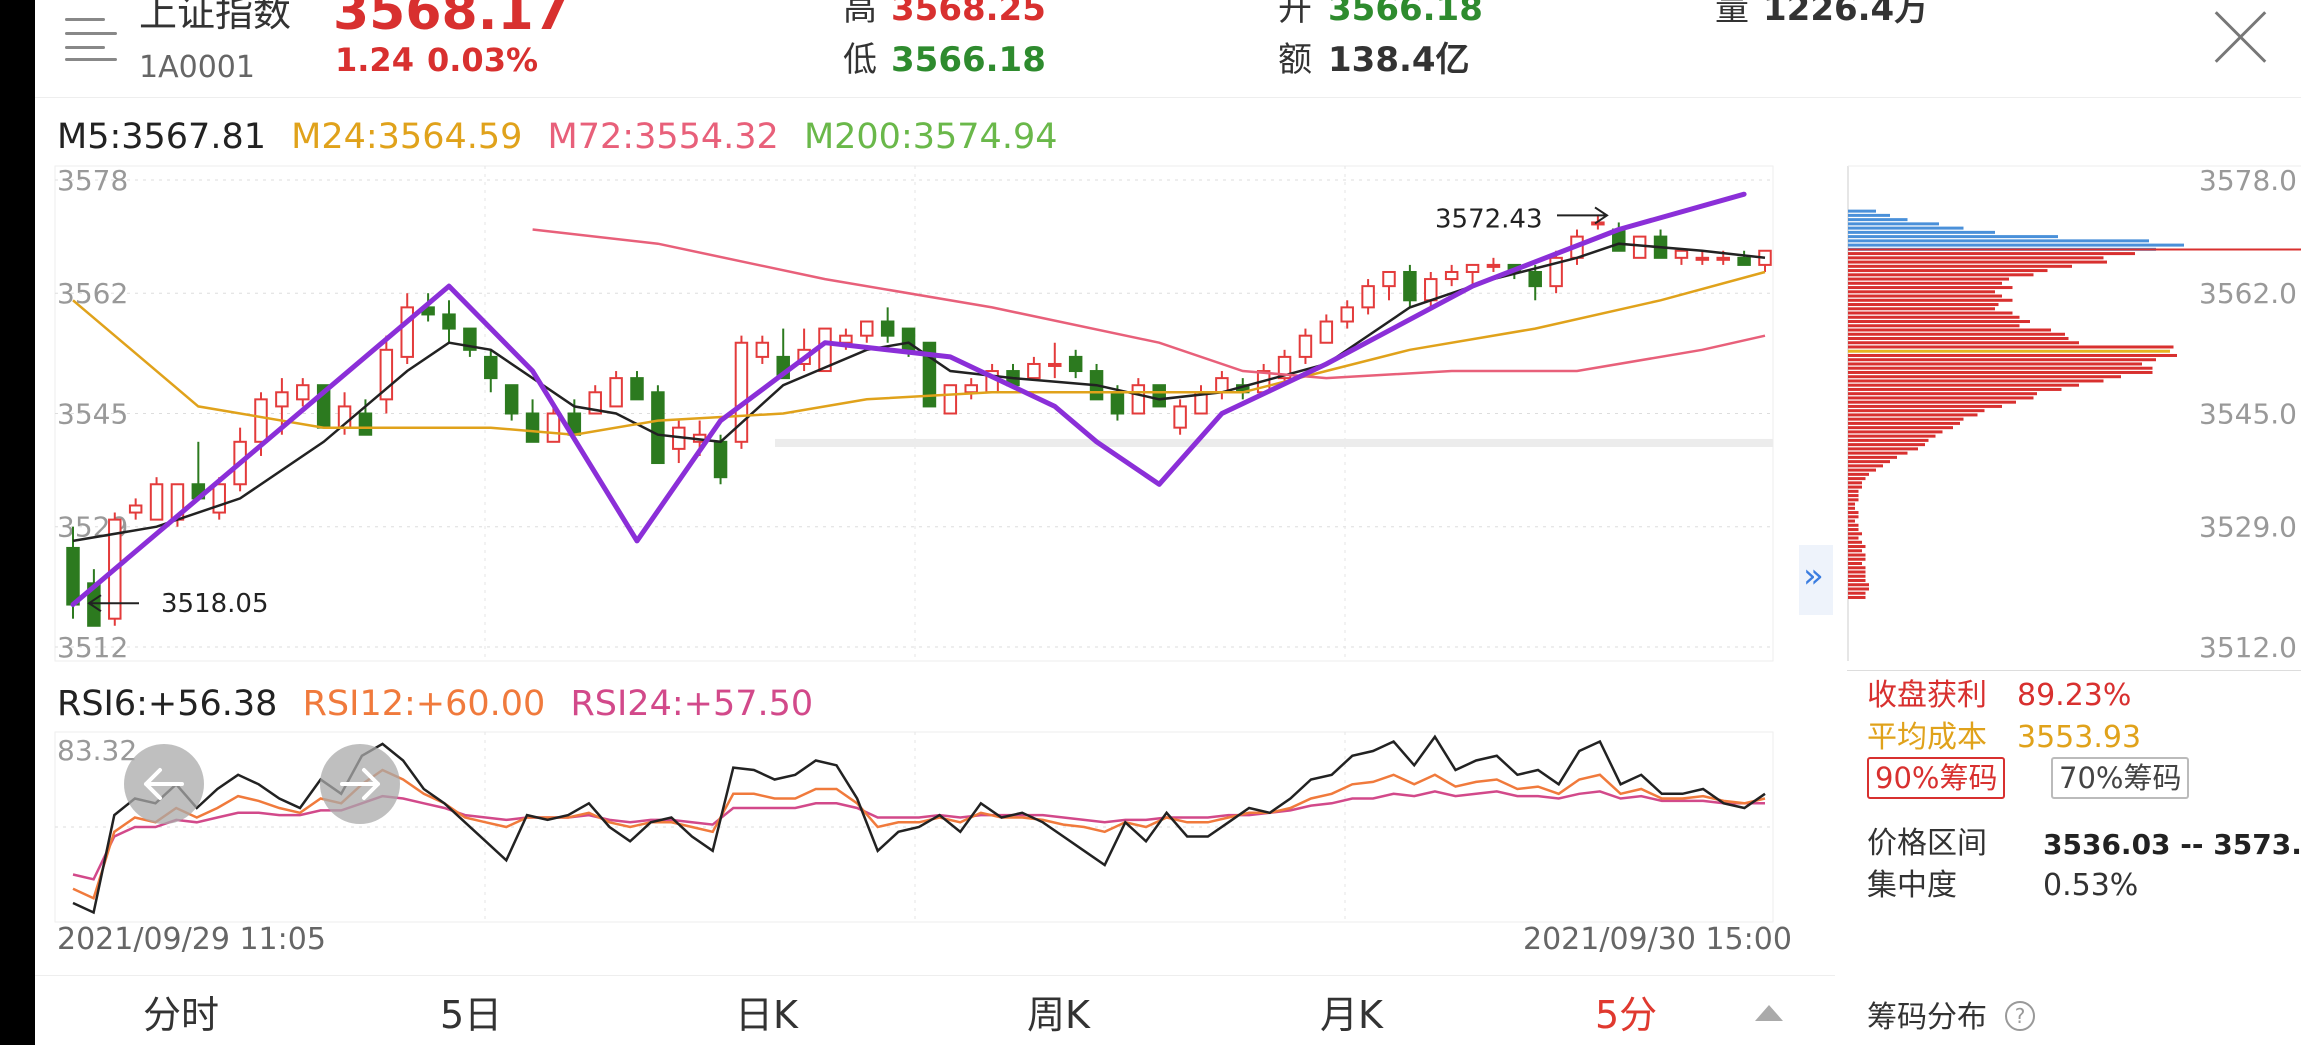 This screenshot has width=2301, height=1045. I want to click on tab-month-k: 月K, so click(1351, 1015).